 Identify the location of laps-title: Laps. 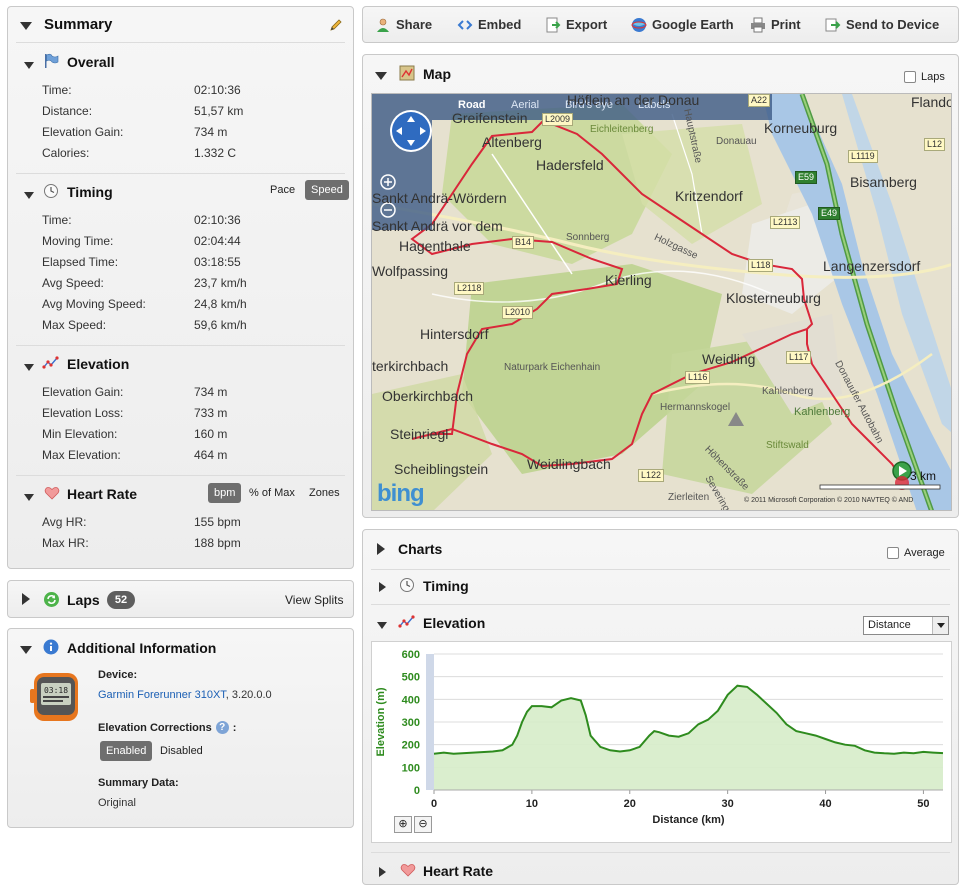
(83, 600).